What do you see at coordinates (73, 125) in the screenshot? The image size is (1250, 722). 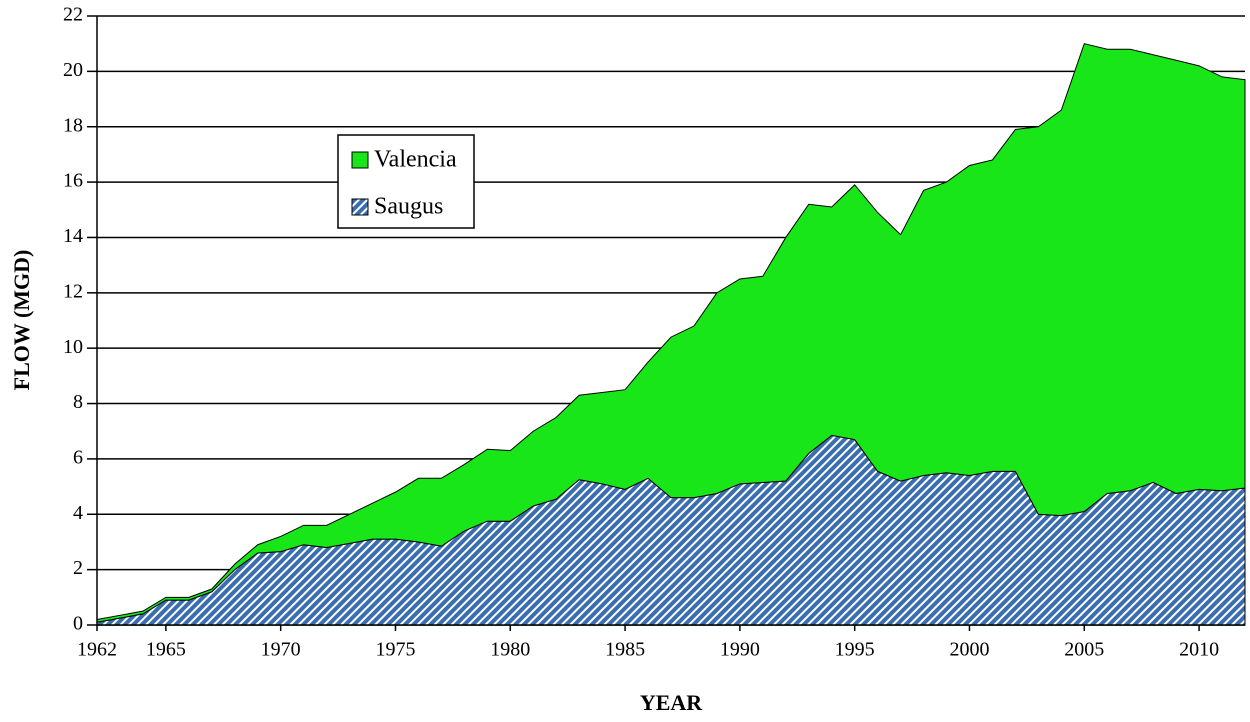 I see `y-tick-label: 18` at bounding box center [73, 125].